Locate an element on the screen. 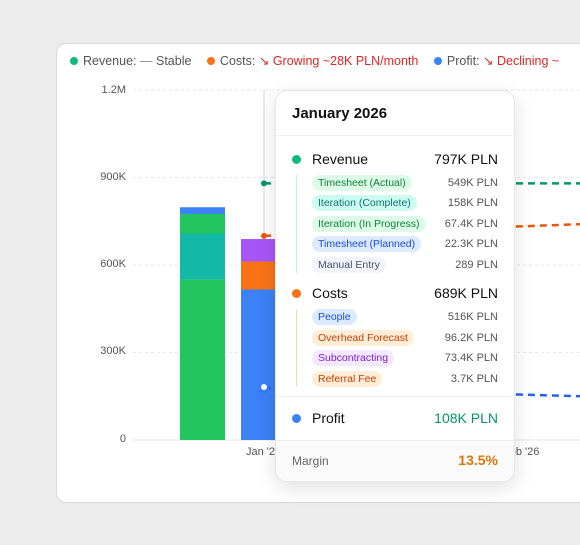  revenue-item: Iteration (Complete) 158K PLN is located at coordinates (405, 203).